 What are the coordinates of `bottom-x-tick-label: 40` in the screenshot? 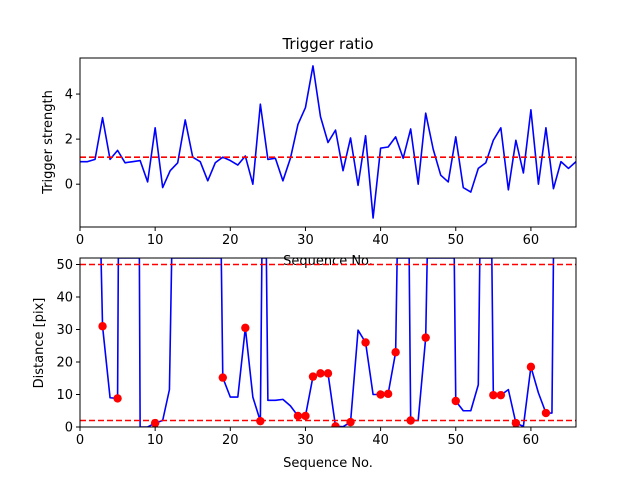 It's located at (380, 440).